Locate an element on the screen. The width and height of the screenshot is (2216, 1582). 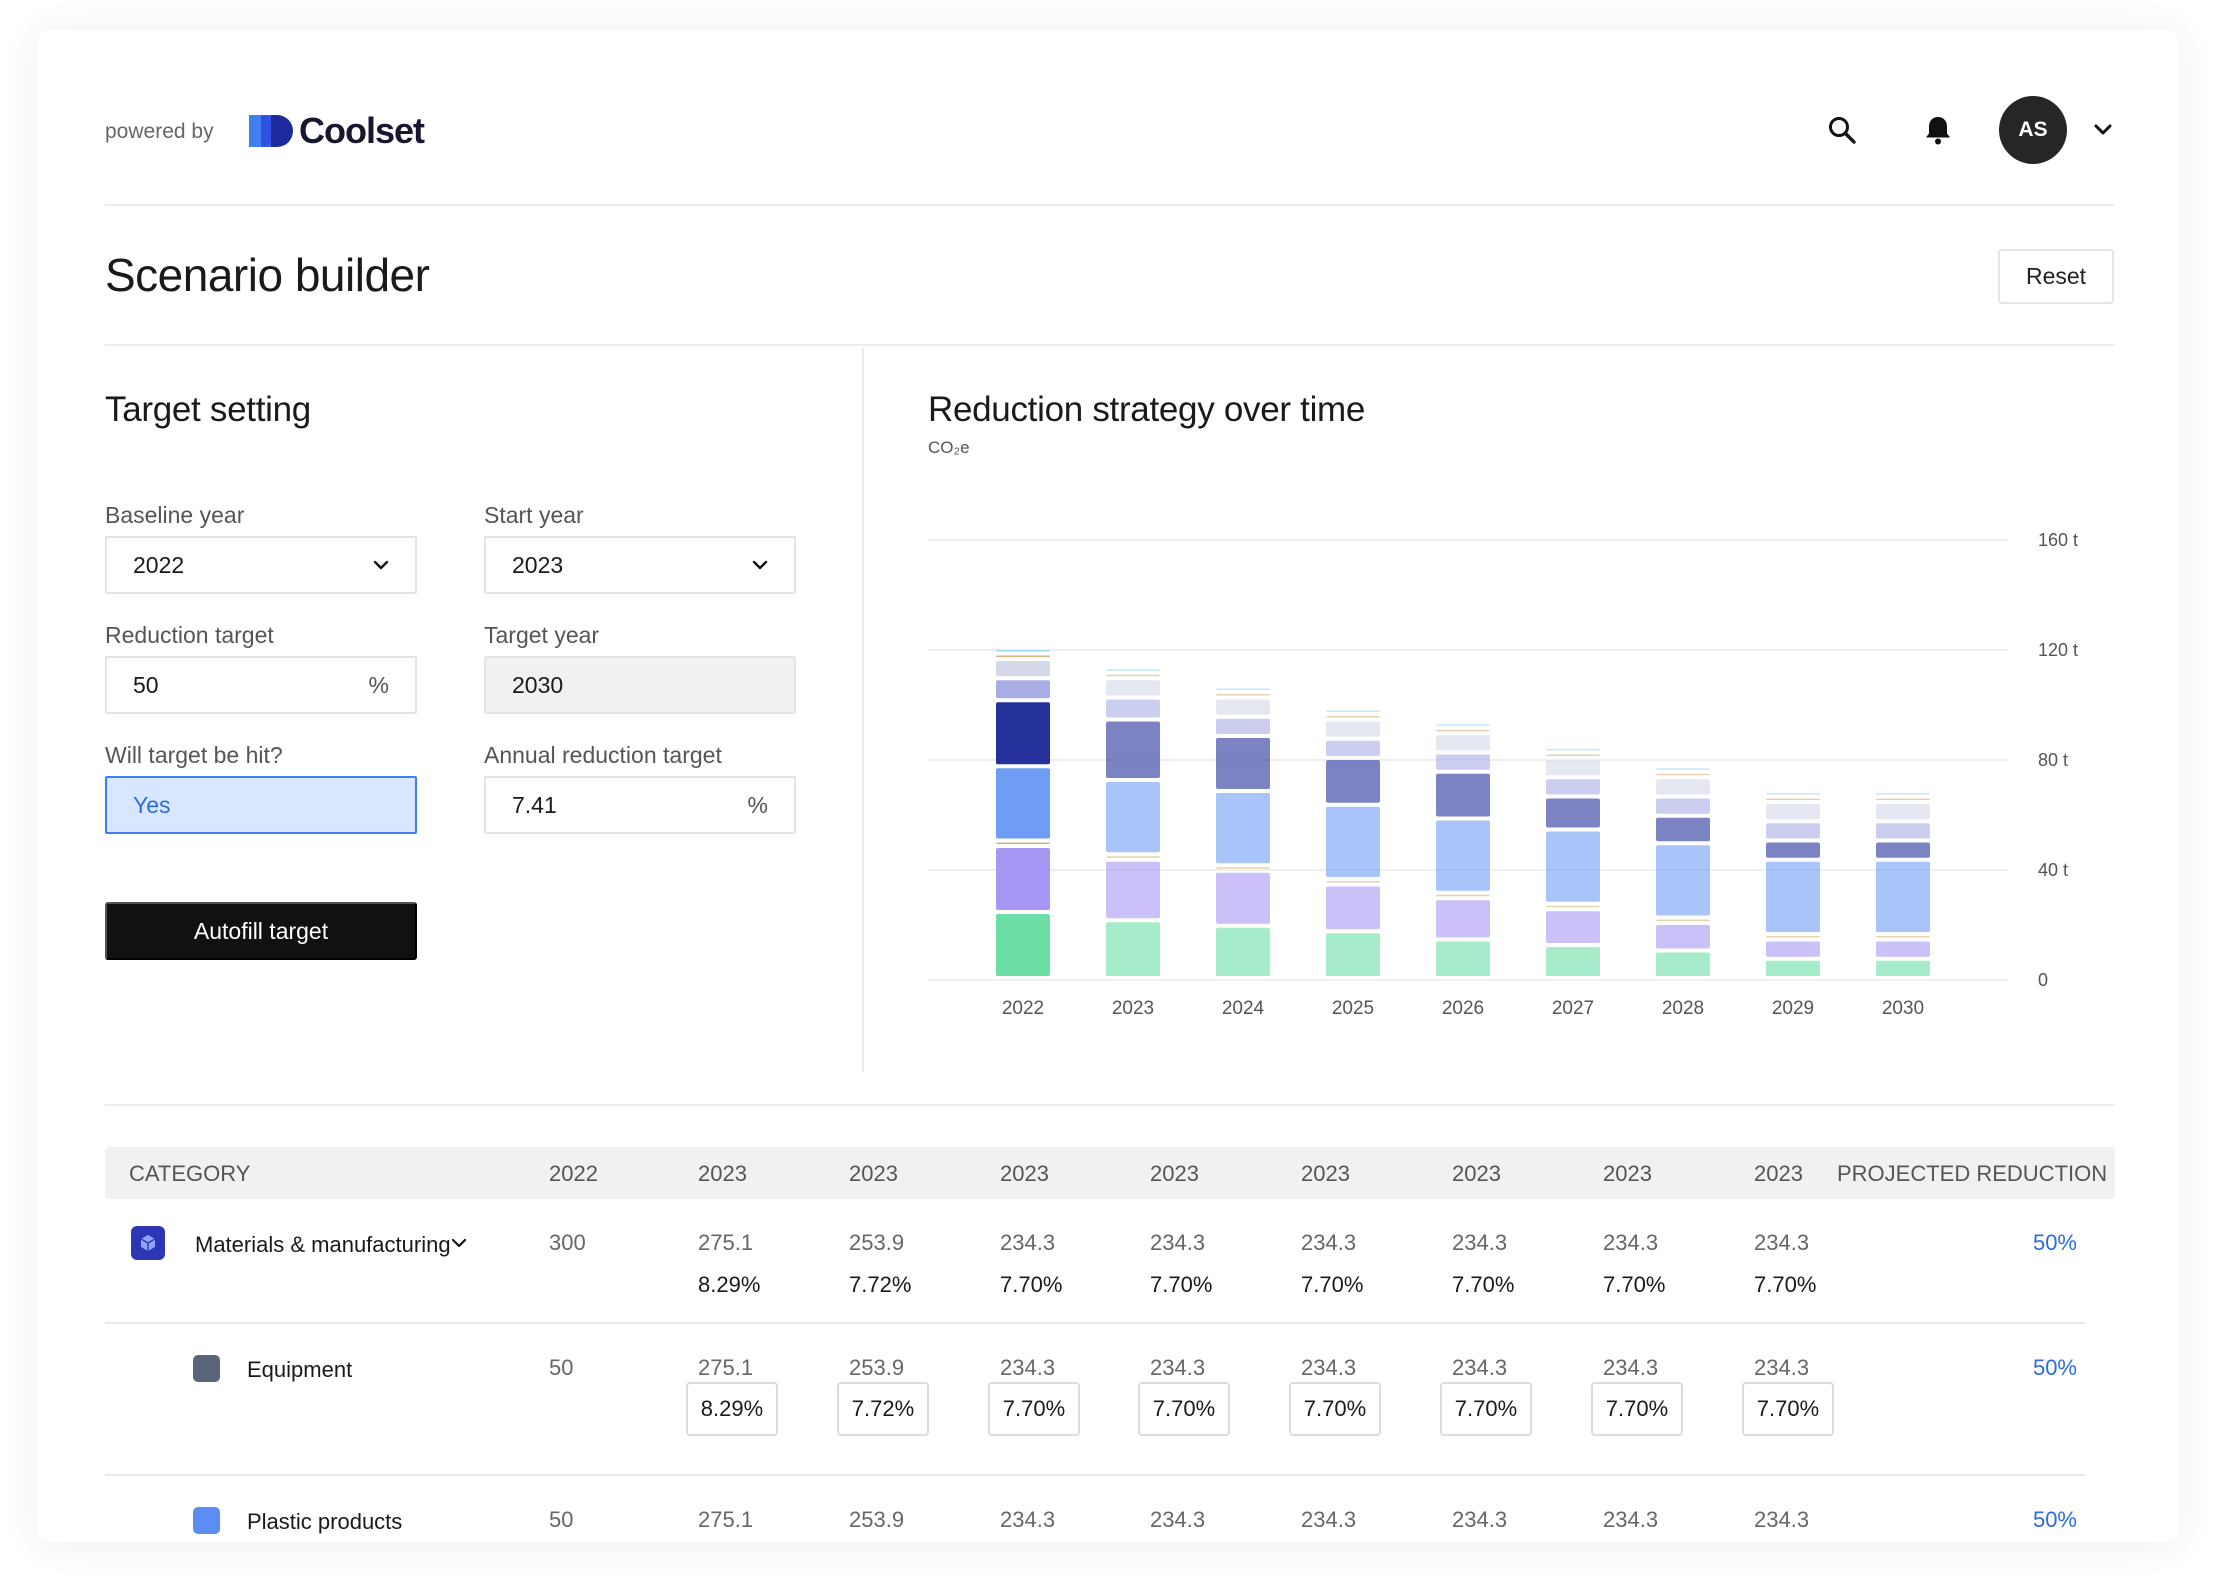
year-reduction-input: 8.29% is located at coordinates (732, 1409).